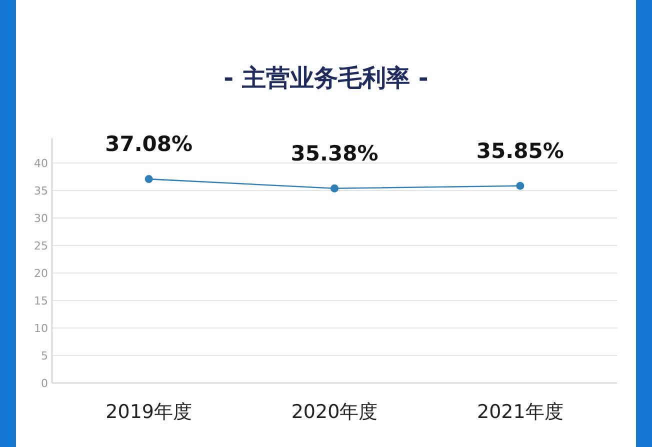 The width and height of the screenshot is (652, 447). I want to click on y-tick-label: 15, so click(41, 301).